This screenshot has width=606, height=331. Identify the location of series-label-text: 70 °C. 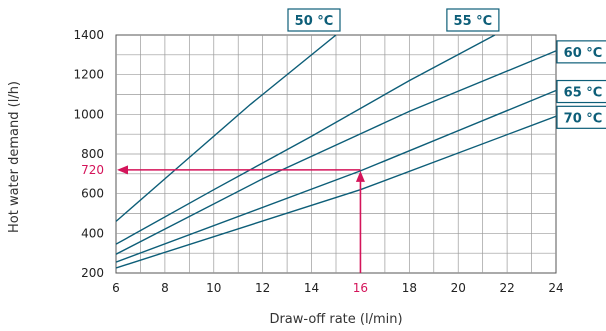
(583, 118).